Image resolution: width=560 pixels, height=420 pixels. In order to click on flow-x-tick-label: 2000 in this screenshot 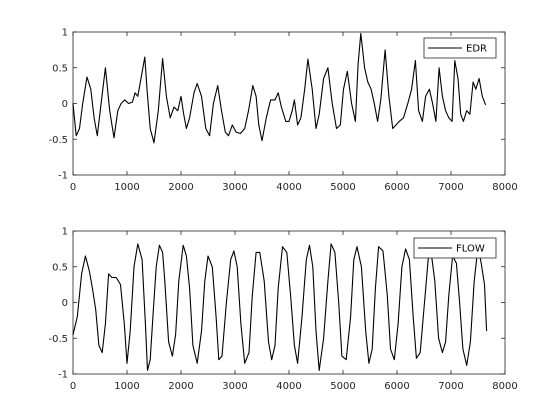, I will do `click(180, 386)`.